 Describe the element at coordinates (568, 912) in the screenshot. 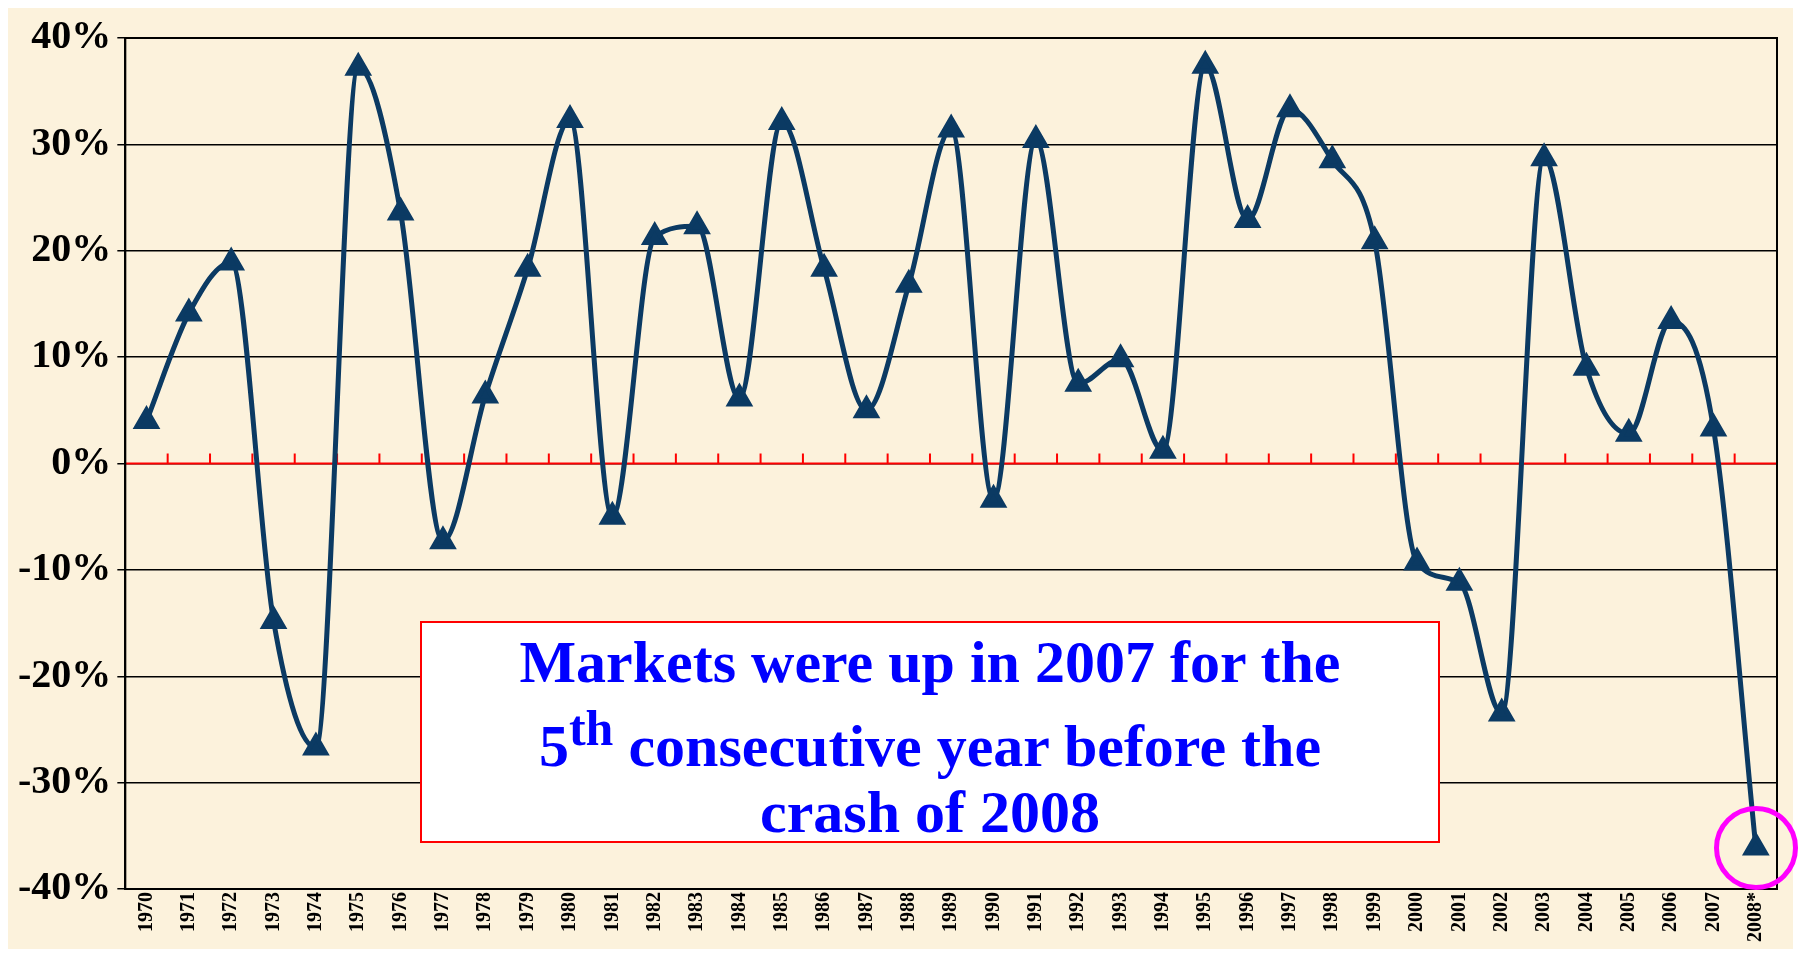

I see `x-tick-label: 1980` at that location.